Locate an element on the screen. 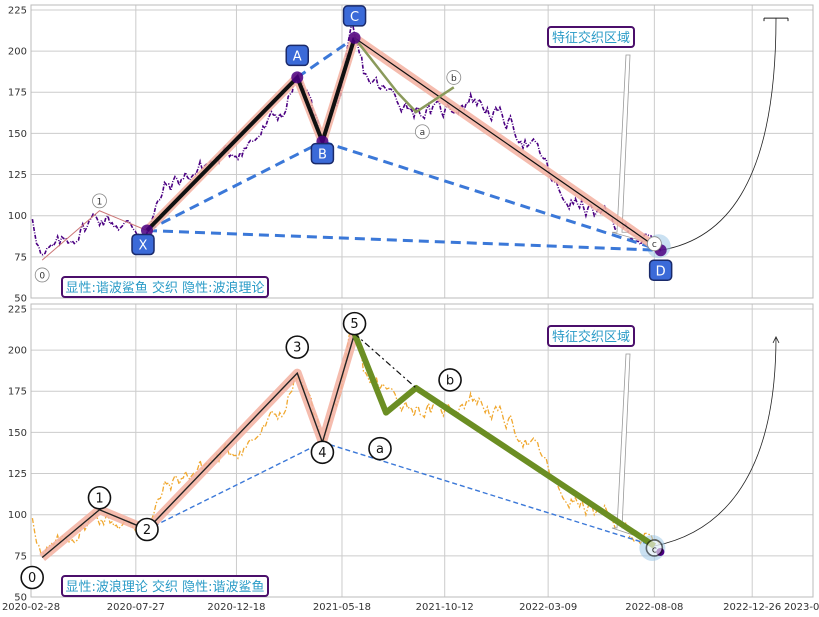 This screenshot has width=819, height=617. wave-point-b-label: b is located at coordinates (450, 380).